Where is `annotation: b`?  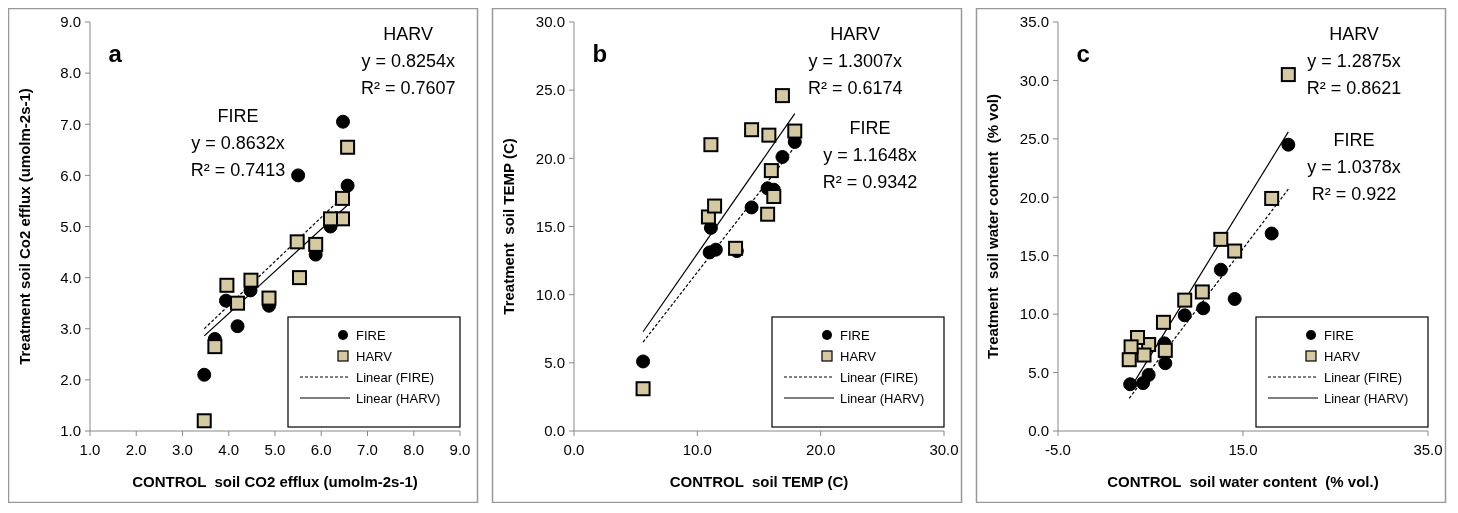
annotation: b is located at coordinates (600, 54).